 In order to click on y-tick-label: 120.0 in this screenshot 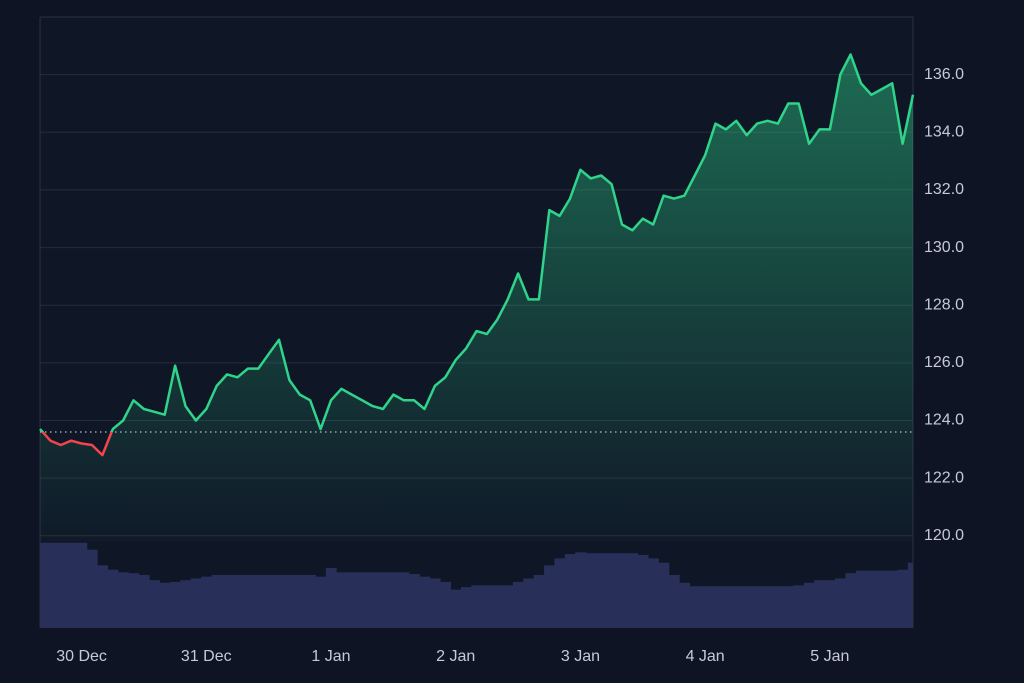, I will do `click(944, 535)`.